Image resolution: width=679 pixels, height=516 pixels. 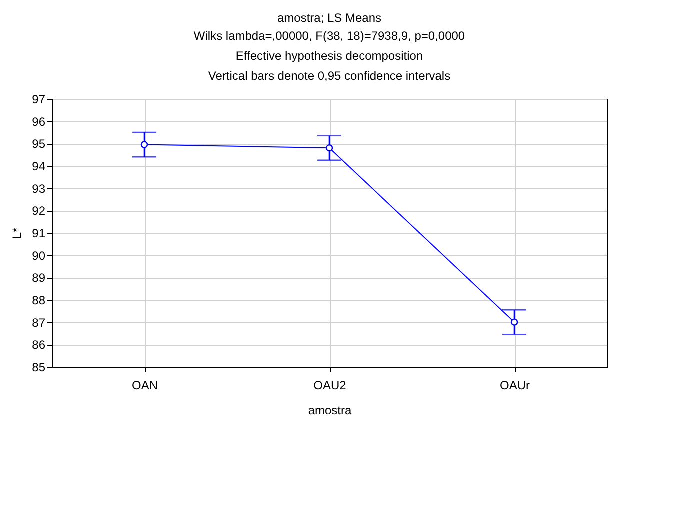 What do you see at coordinates (39, 189) in the screenshot?
I see `y-tick-label: 93` at bounding box center [39, 189].